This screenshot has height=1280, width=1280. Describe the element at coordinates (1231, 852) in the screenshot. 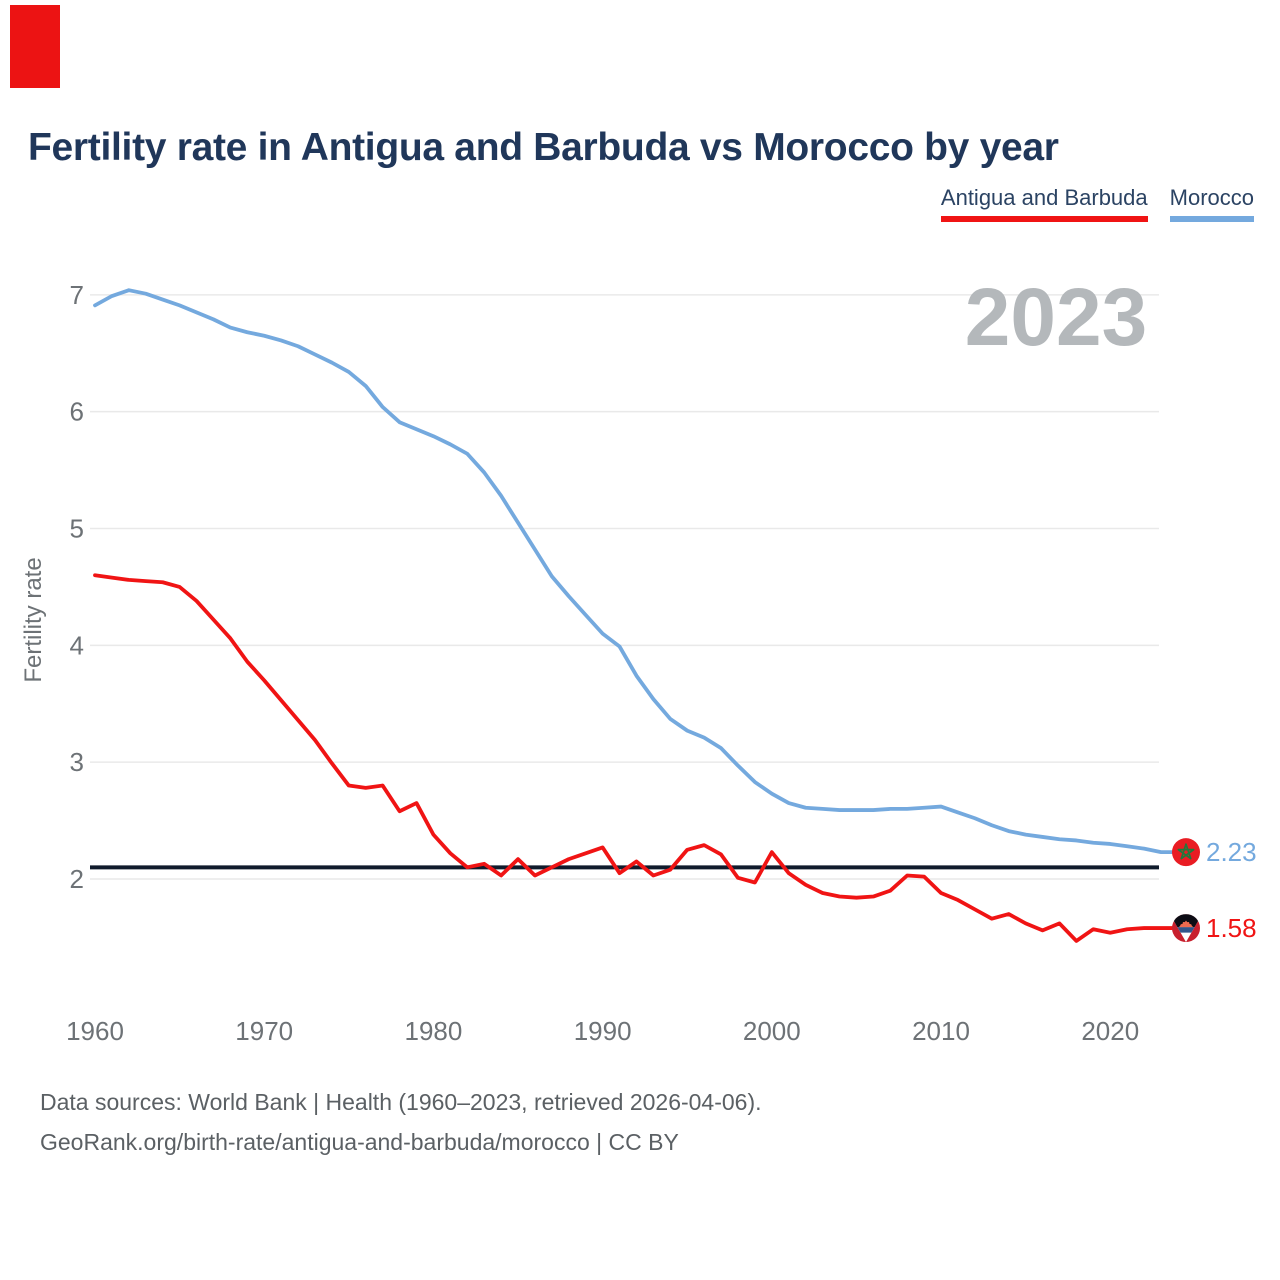

I see `end-value-morocco: 2.23` at that location.